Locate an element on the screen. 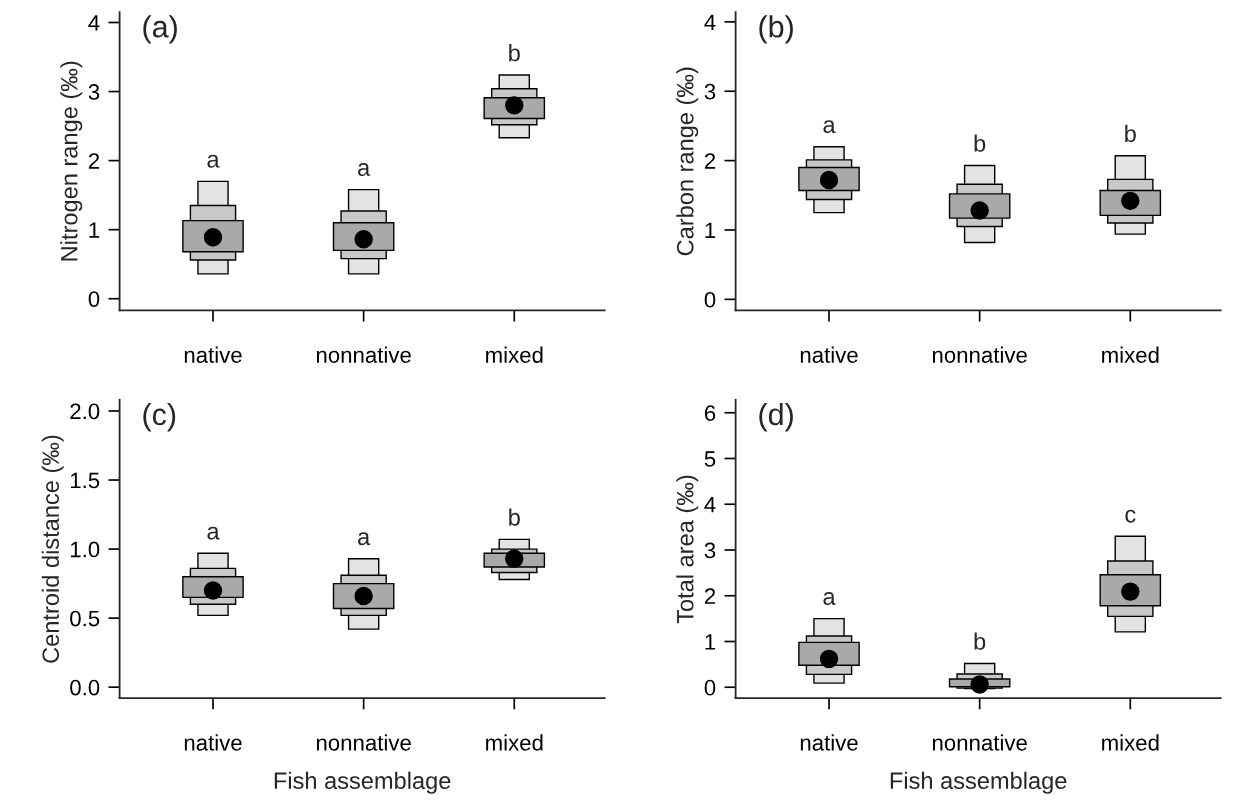 This screenshot has width=1233, height=810. y-tick-label: 0.5 is located at coordinates (85, 618).